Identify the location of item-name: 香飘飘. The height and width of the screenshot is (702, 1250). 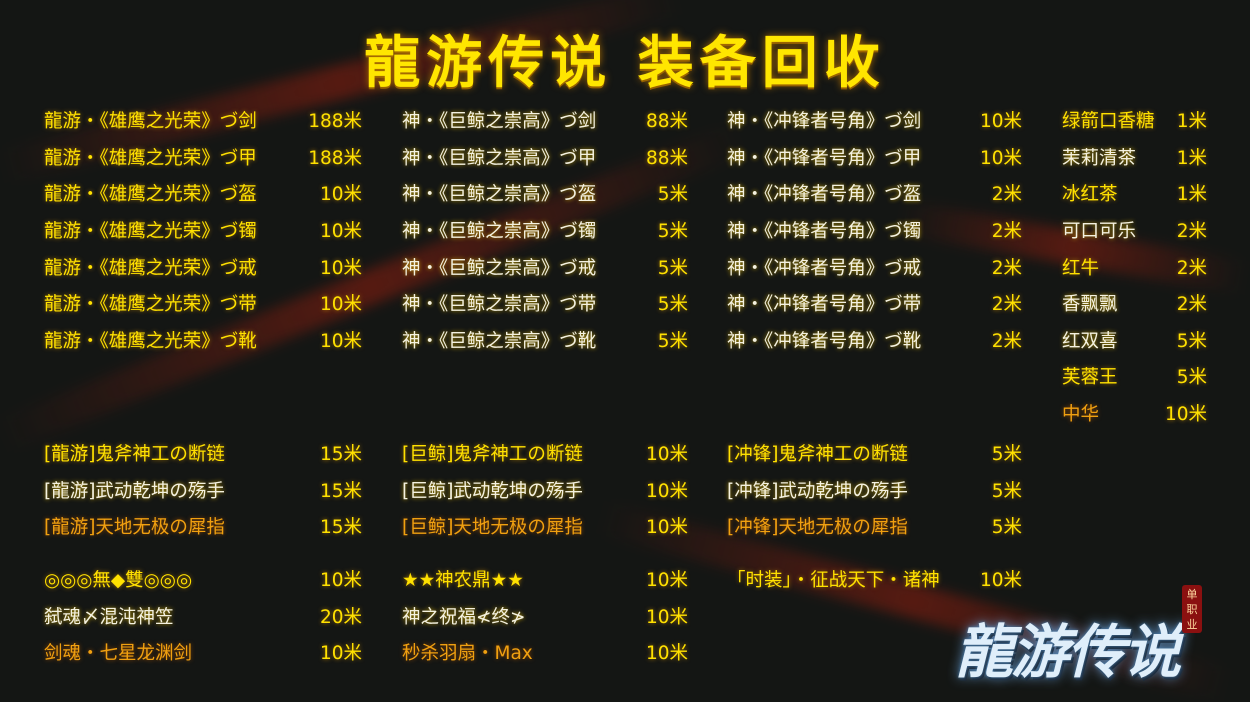
(1090, 305).